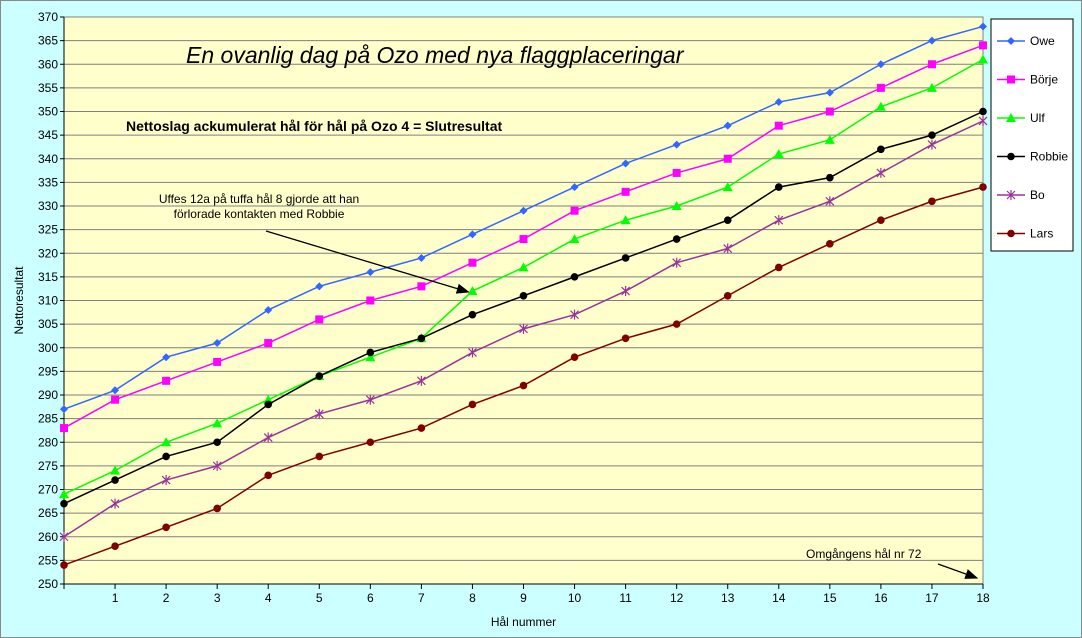 The image size is (1082, 638). I want to click on annotation-text: Uffes 12a på tuffa hål 8 gjorde att han, so click(259, 199).